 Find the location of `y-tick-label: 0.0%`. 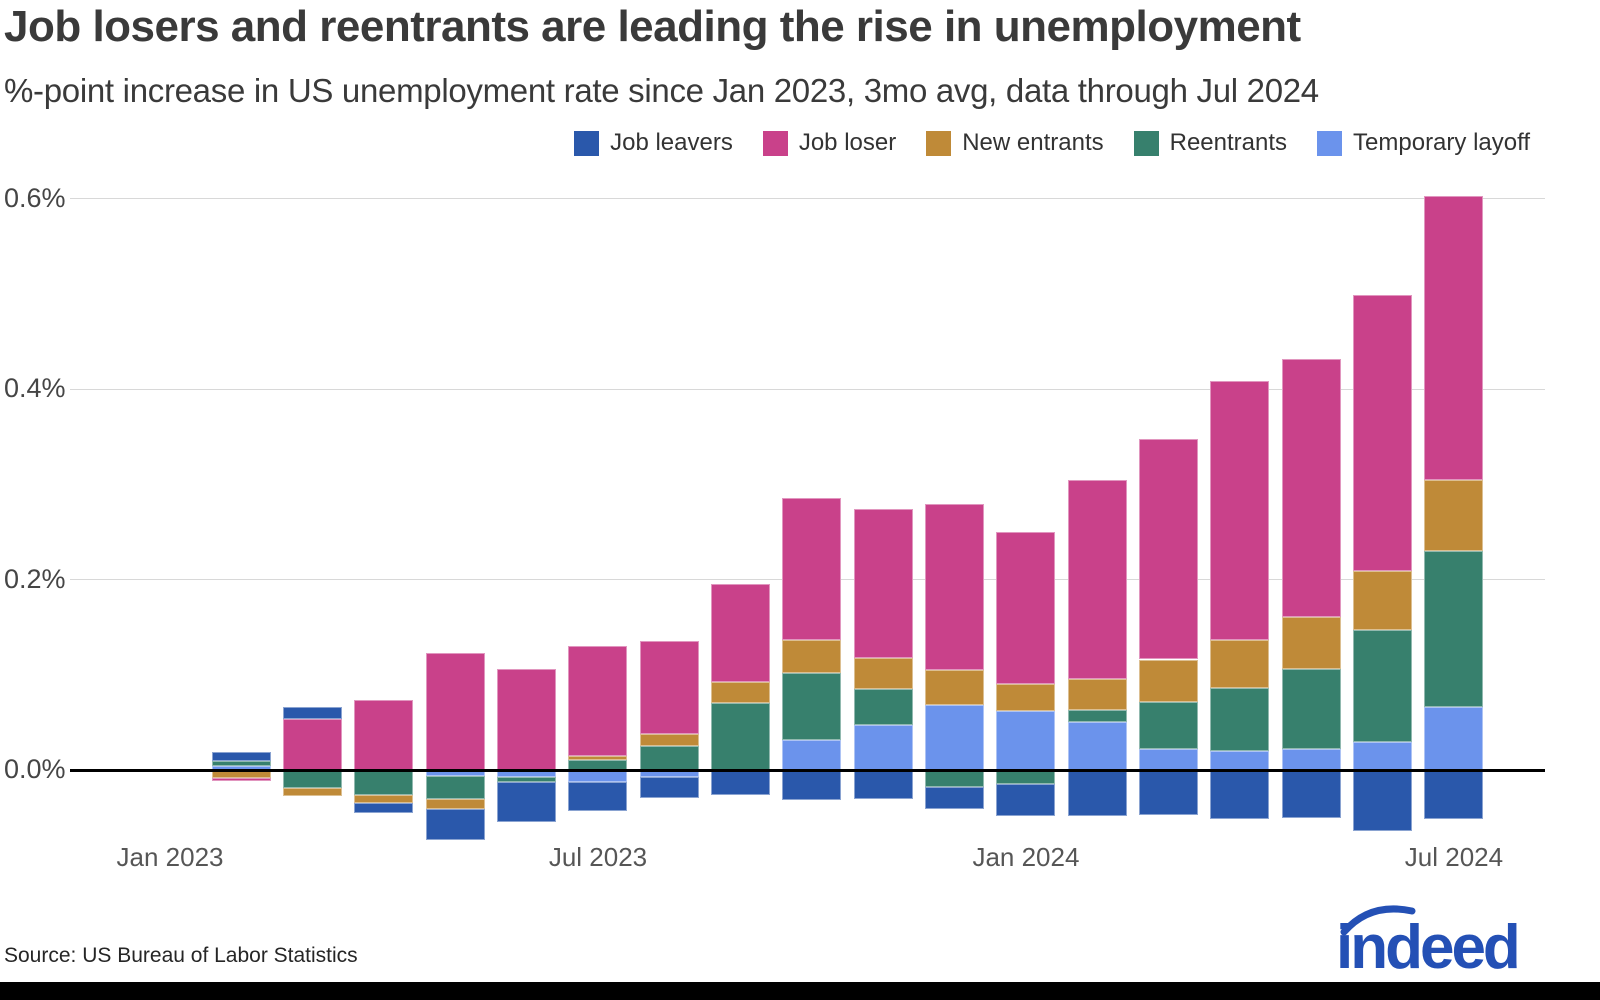

y-tick-label: 0.0% is located at coordinates (35, 769).